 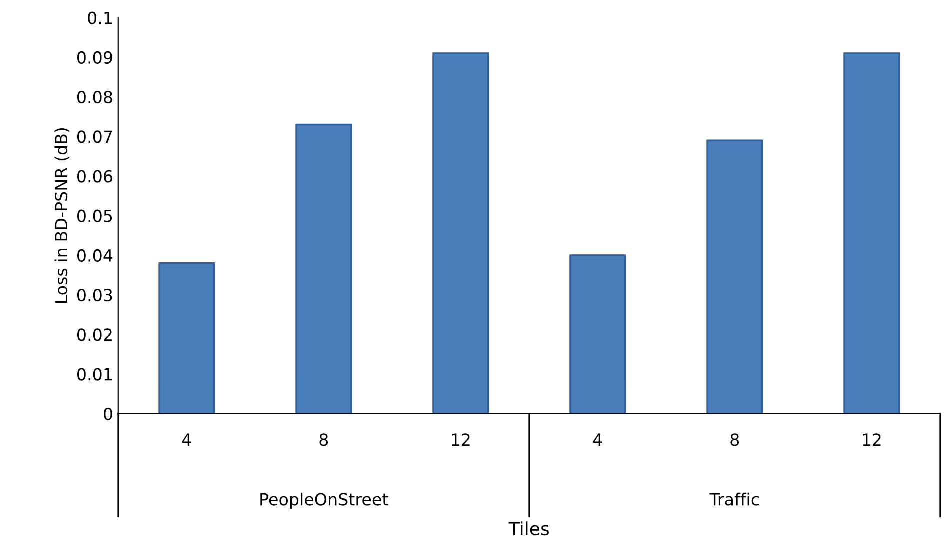 What do you see at coordinates (95, 57) in the screenshot?
I see `y-tick-label: 0.09` at bounding box center [95, 57].